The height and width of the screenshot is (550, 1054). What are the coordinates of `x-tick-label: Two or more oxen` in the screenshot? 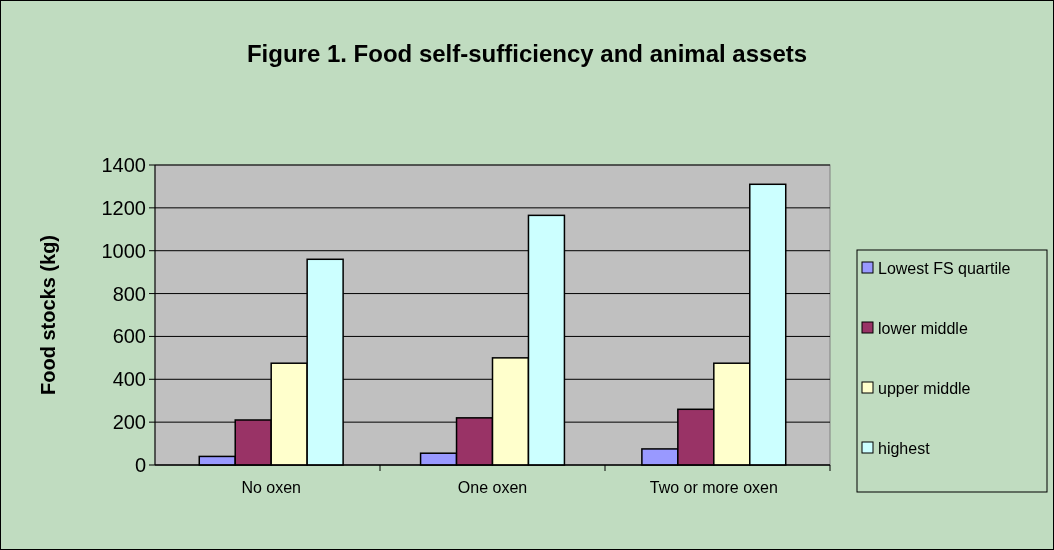 It's located at (713, 487).